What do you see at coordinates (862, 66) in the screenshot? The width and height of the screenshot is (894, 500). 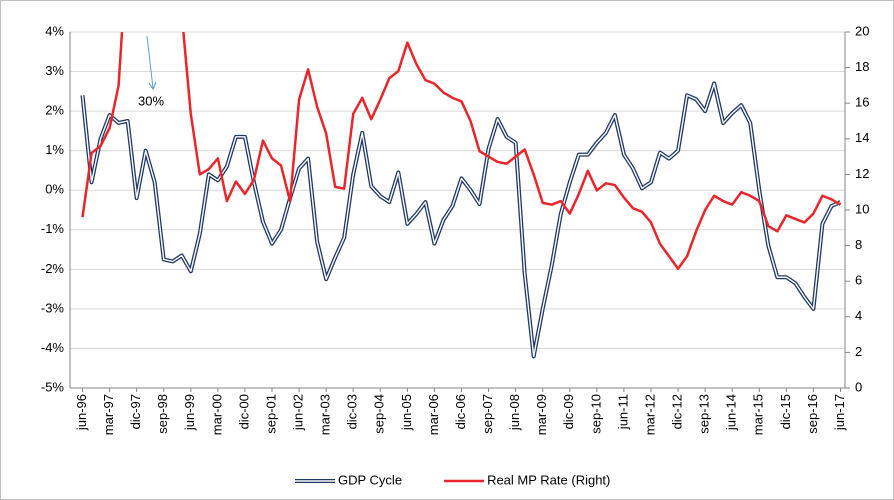 I see `y2-tick-label: 18` at bounding box center [862, 66].